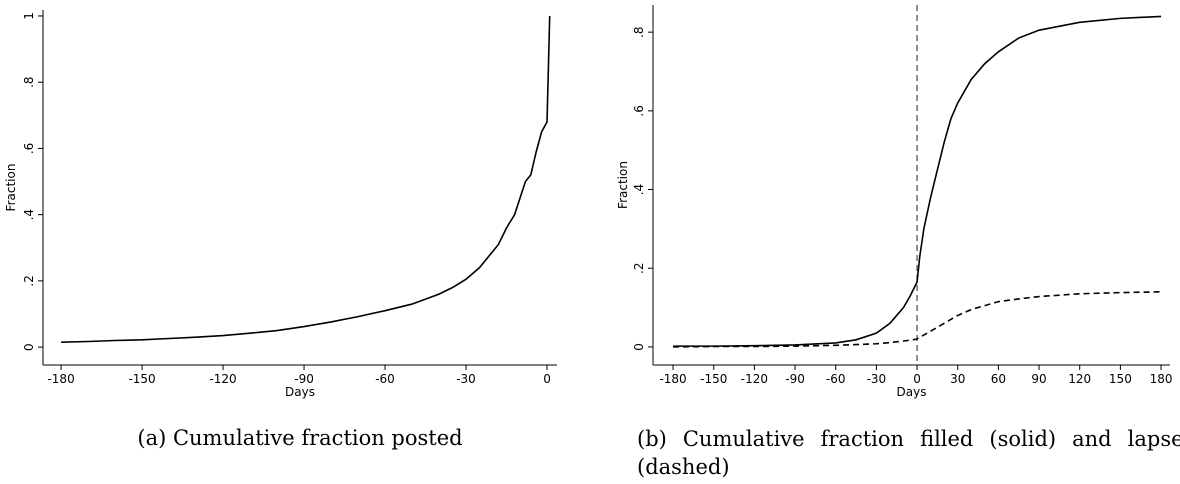  Describe the element at coordinates (1038, 379) in the screenshot. I see `x-tick-label: 90` at that location.